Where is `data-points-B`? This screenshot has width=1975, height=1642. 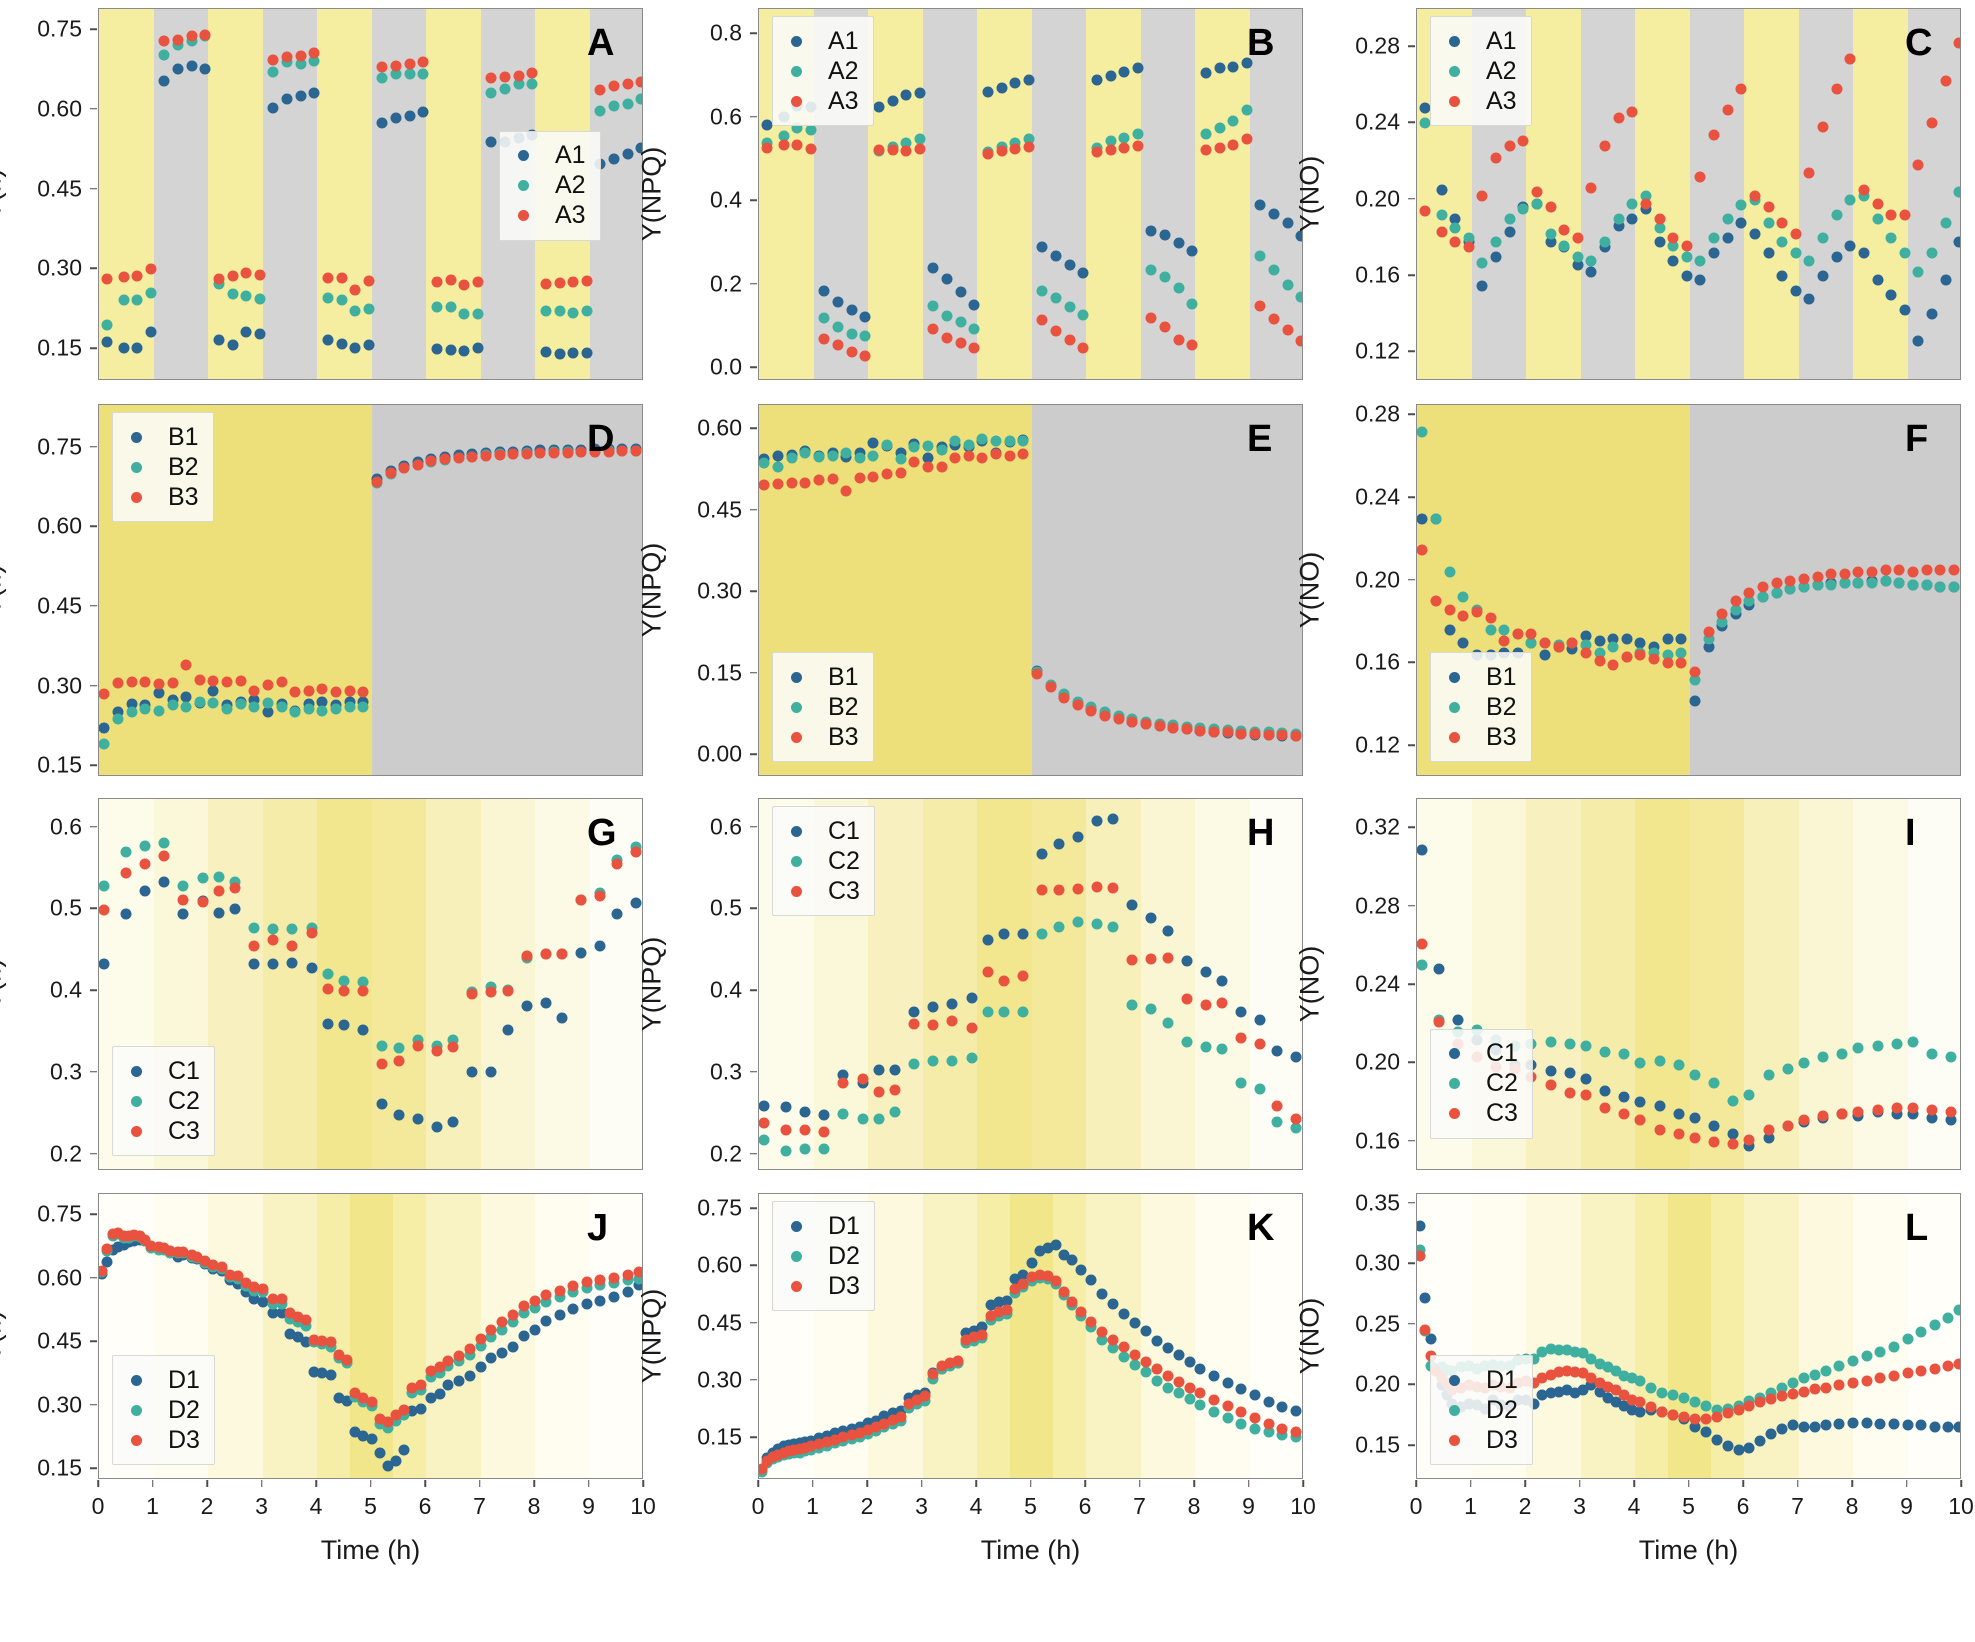
data-points-B is located at coordinates (1030, 194).